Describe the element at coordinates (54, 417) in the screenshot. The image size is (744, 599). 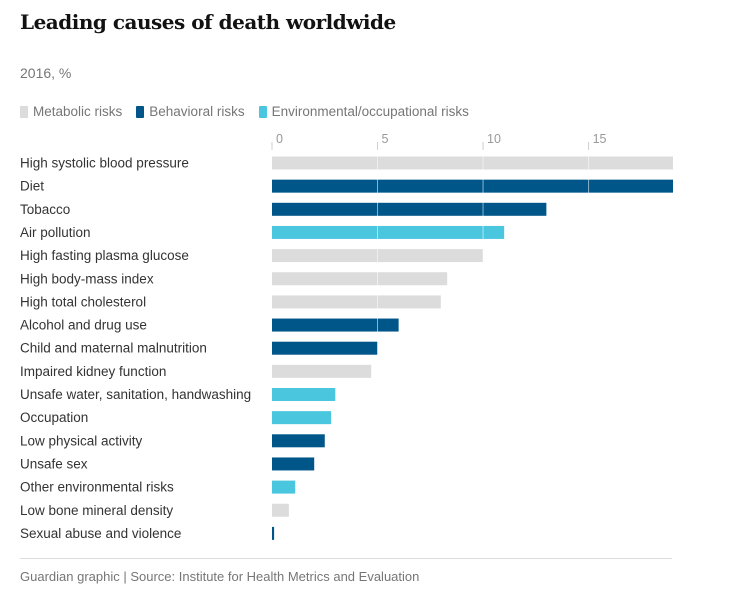
I see `category-label: Occupation` at that location.